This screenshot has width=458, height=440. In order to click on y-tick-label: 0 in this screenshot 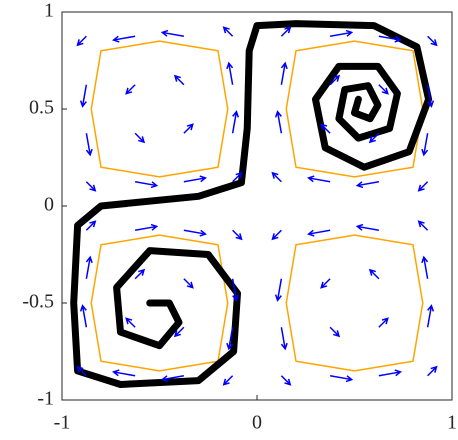, I will do `click(49, 205)`.